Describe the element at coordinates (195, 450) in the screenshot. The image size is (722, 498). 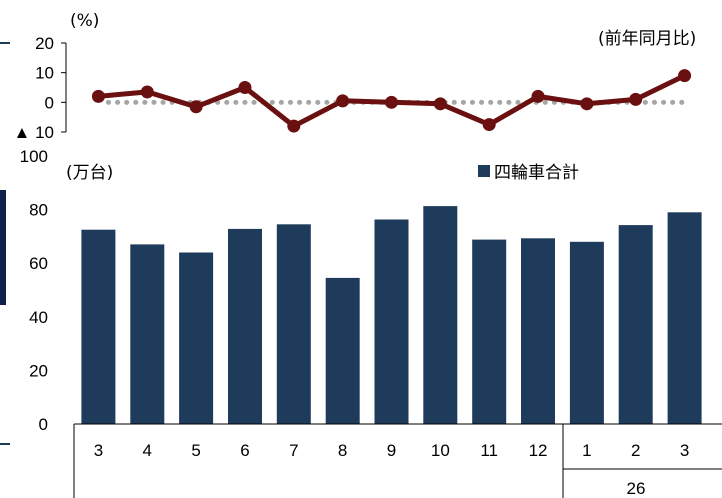
I see `x-tick-label: 5` at that location.